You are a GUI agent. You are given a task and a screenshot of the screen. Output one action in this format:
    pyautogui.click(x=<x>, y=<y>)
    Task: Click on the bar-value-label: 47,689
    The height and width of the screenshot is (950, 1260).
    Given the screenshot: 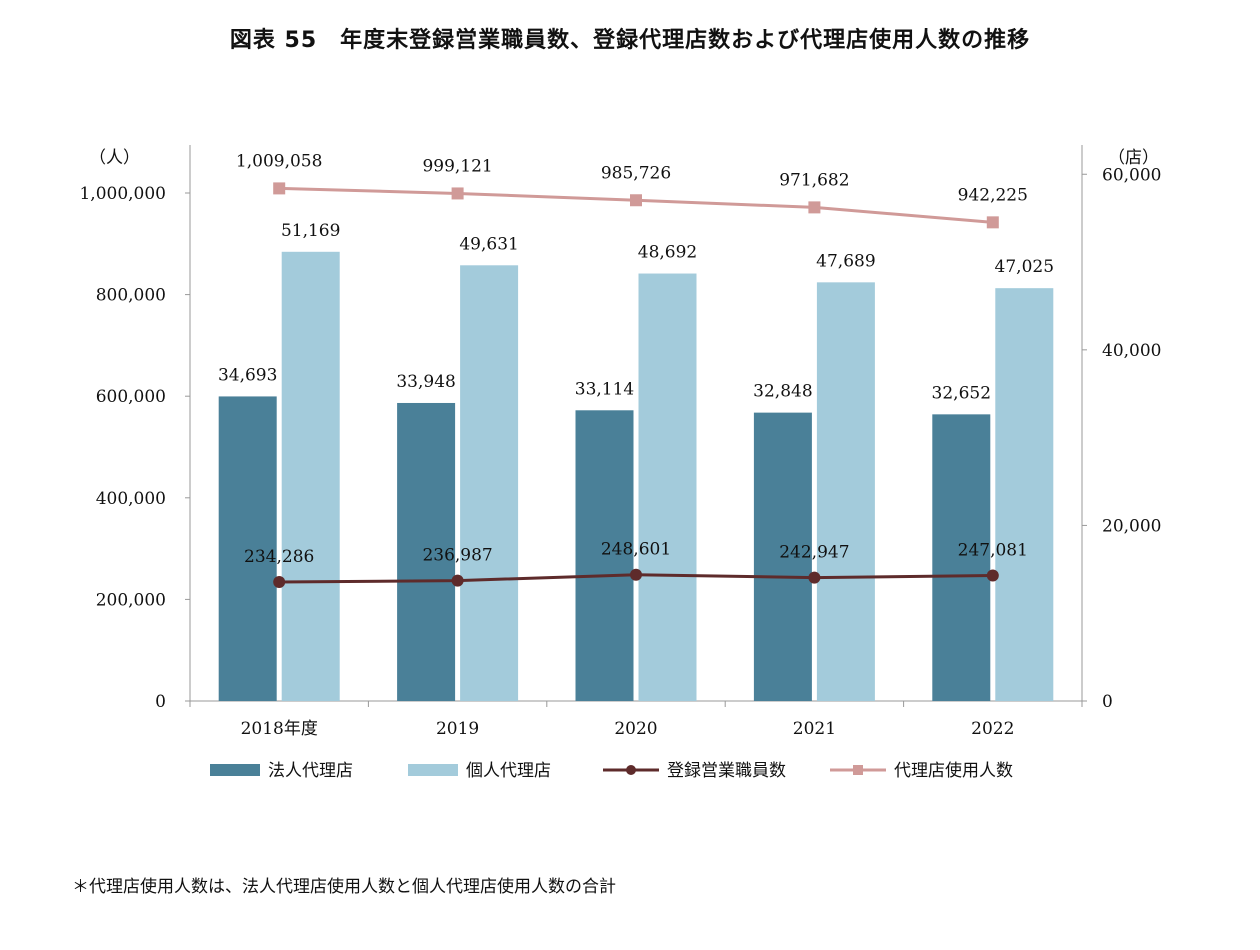 What is the action you would take?
    pyautogui.click(x=845, y=261)
    